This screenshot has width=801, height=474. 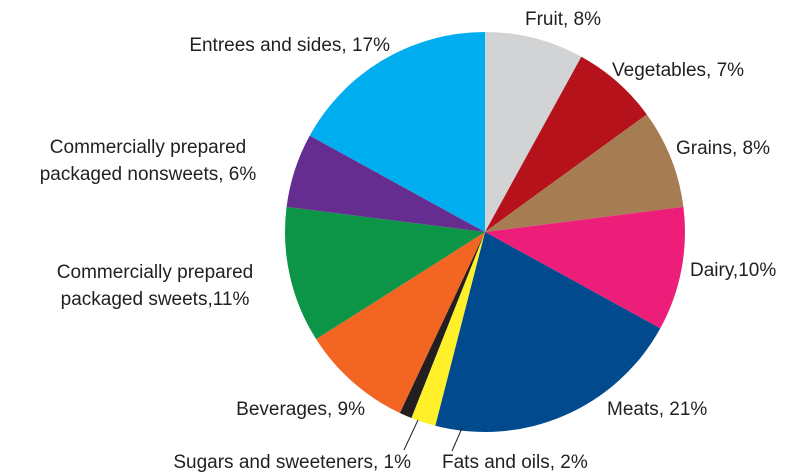 I want to click on slice-label: Sugars and sweeteners, 1%, so click(x=292, y=462).